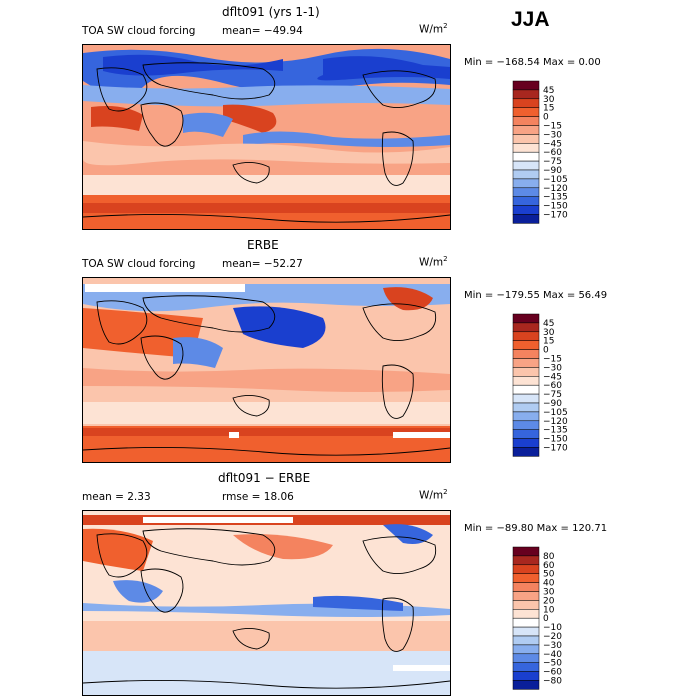 Image resolution: width=700 pixels, height=700 pixels. Describe the element at coordinates (116, 497) in the screenshot. I see `panel3-mean: mean = 2.33` at that location.